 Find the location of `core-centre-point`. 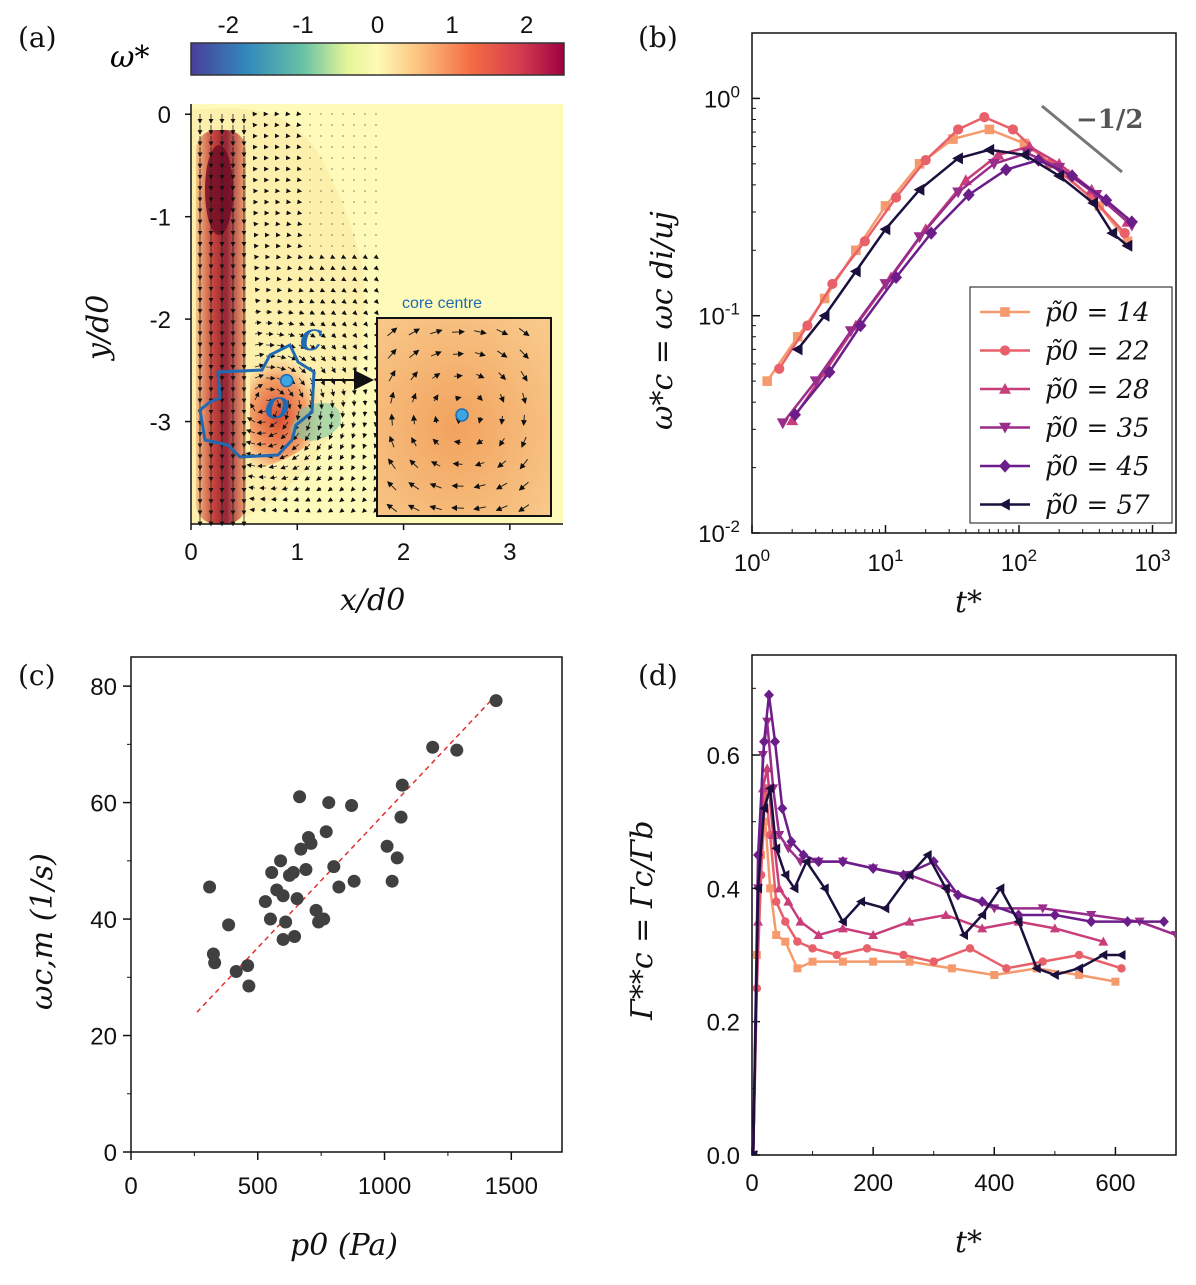

core-centre-point is located at coordinates (286, 380).